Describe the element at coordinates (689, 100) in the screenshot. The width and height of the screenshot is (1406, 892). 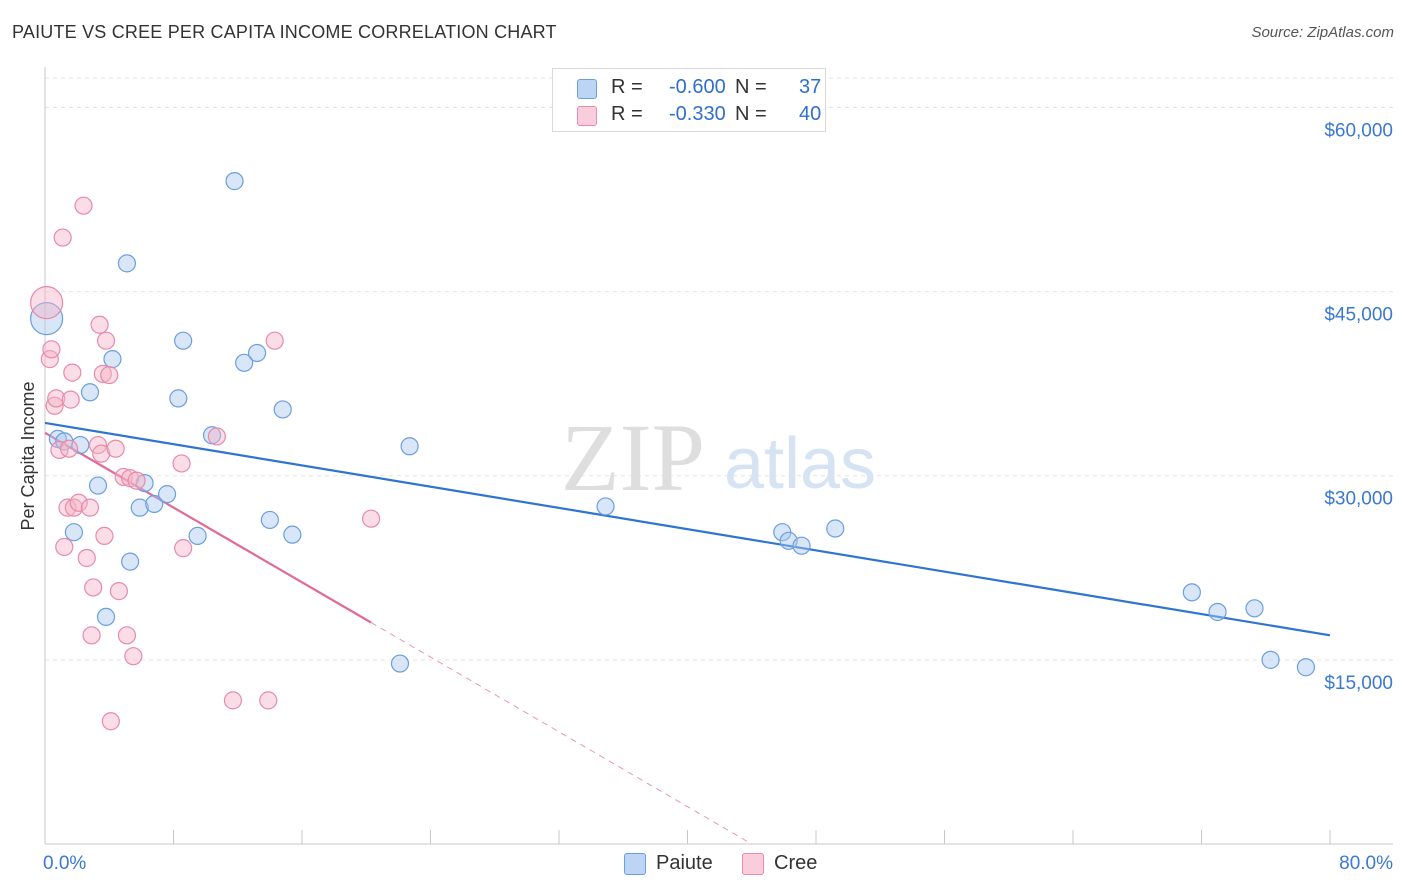
I see `correlation-legend: R = -0.600 N = 37 R = -0.330 N = 40` at that location.